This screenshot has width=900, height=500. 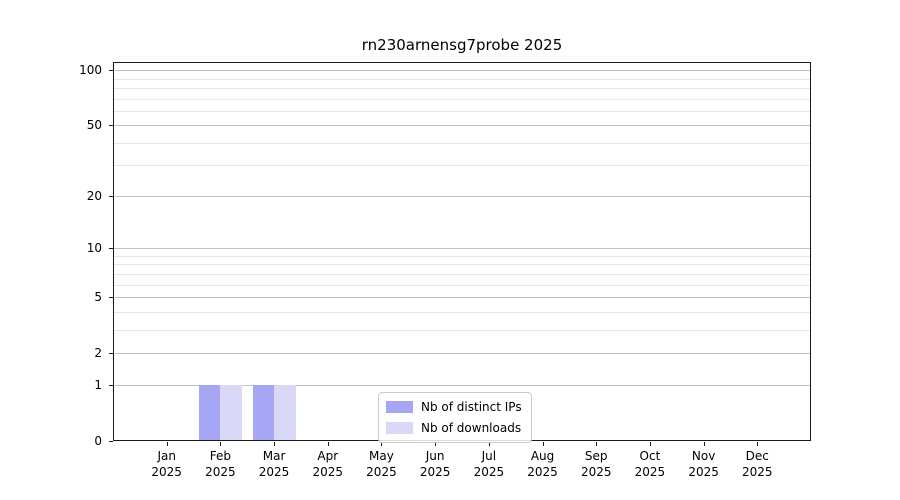 What do you see at coordinates (94, 248) in the screenshot?
I see `y-tick-label: 10` at bounding box center [94, 248].